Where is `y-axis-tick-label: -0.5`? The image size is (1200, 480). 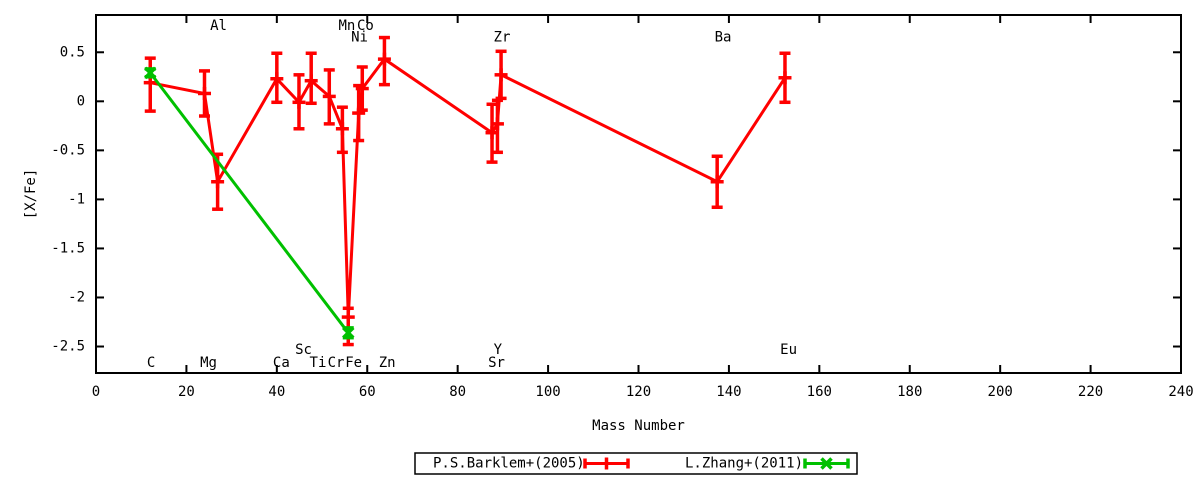 y-axis-tick-label: -0.5 is located at coordinates (68, 150).